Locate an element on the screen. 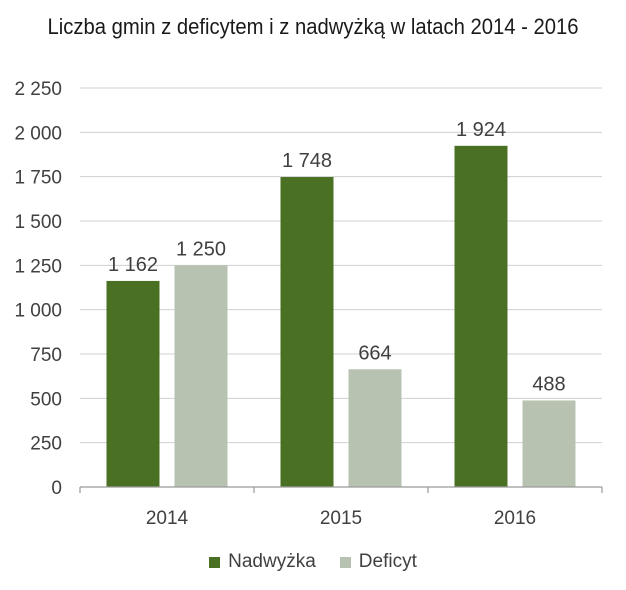 The image size is (626, 590). x-tick-label: 2015 is located at coordinates (341, 518).